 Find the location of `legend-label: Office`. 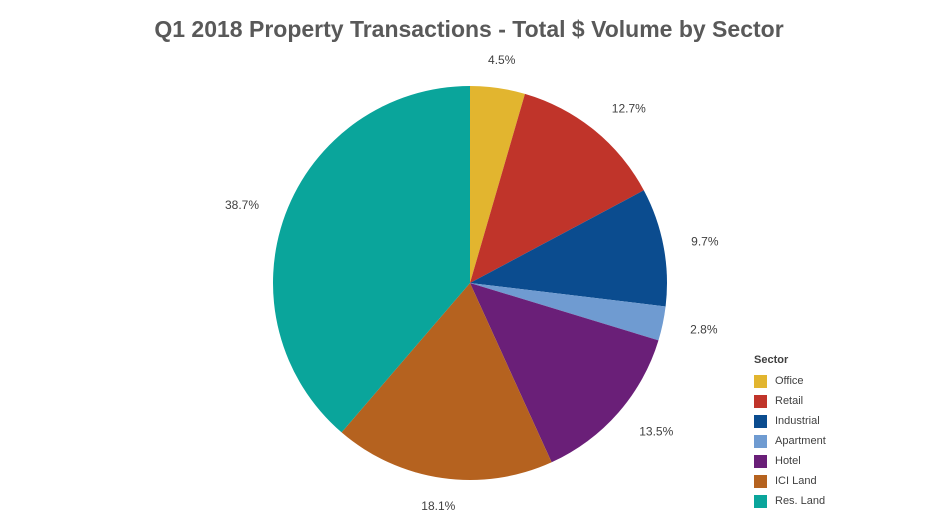

legend-label: Office is located at coordinates (789, 381).